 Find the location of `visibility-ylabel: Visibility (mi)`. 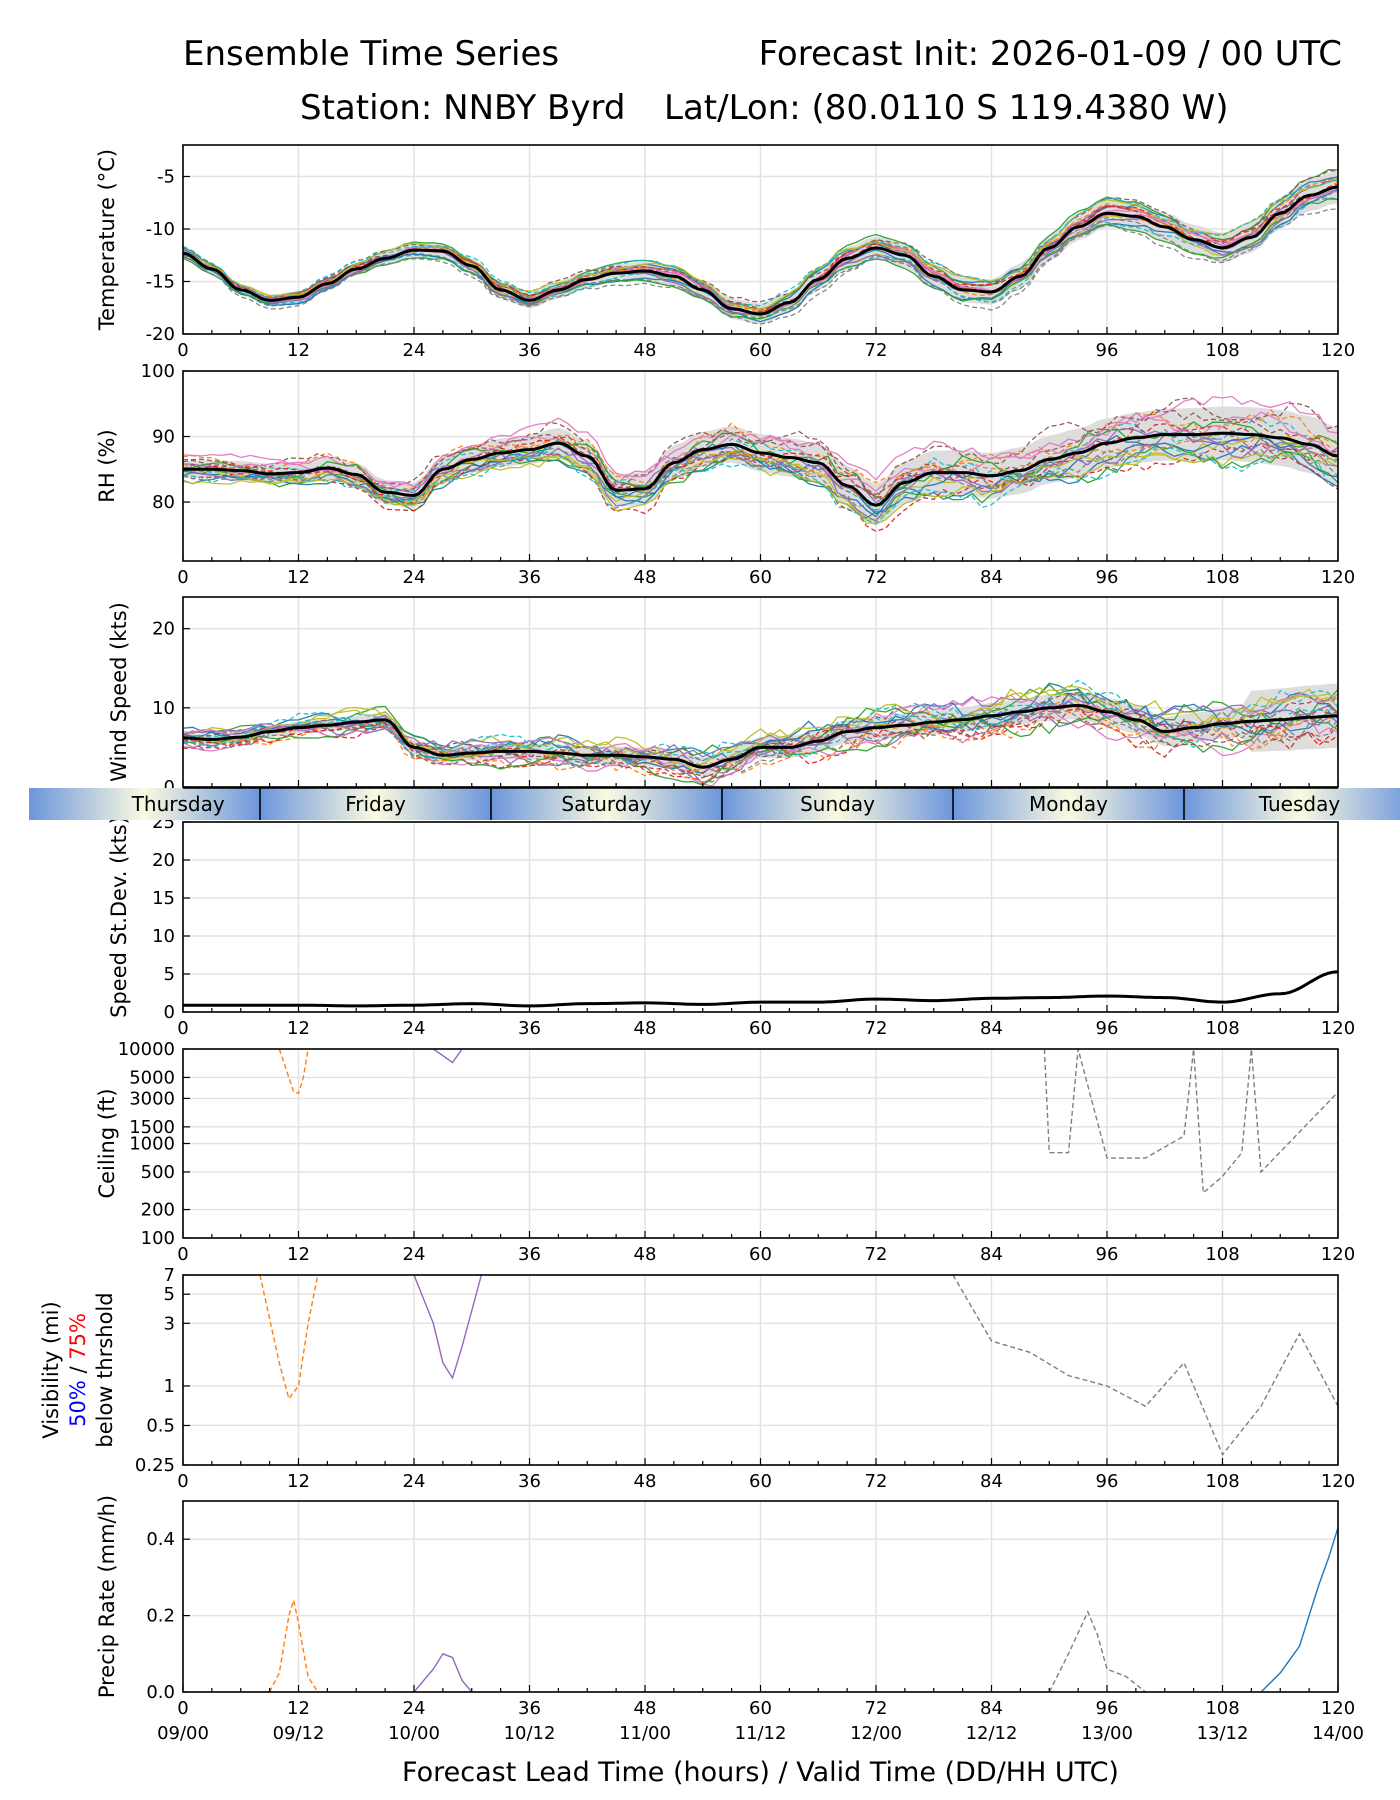

visibility-ylabel: Visibility (mi) is located at coordinates (51, 1369).